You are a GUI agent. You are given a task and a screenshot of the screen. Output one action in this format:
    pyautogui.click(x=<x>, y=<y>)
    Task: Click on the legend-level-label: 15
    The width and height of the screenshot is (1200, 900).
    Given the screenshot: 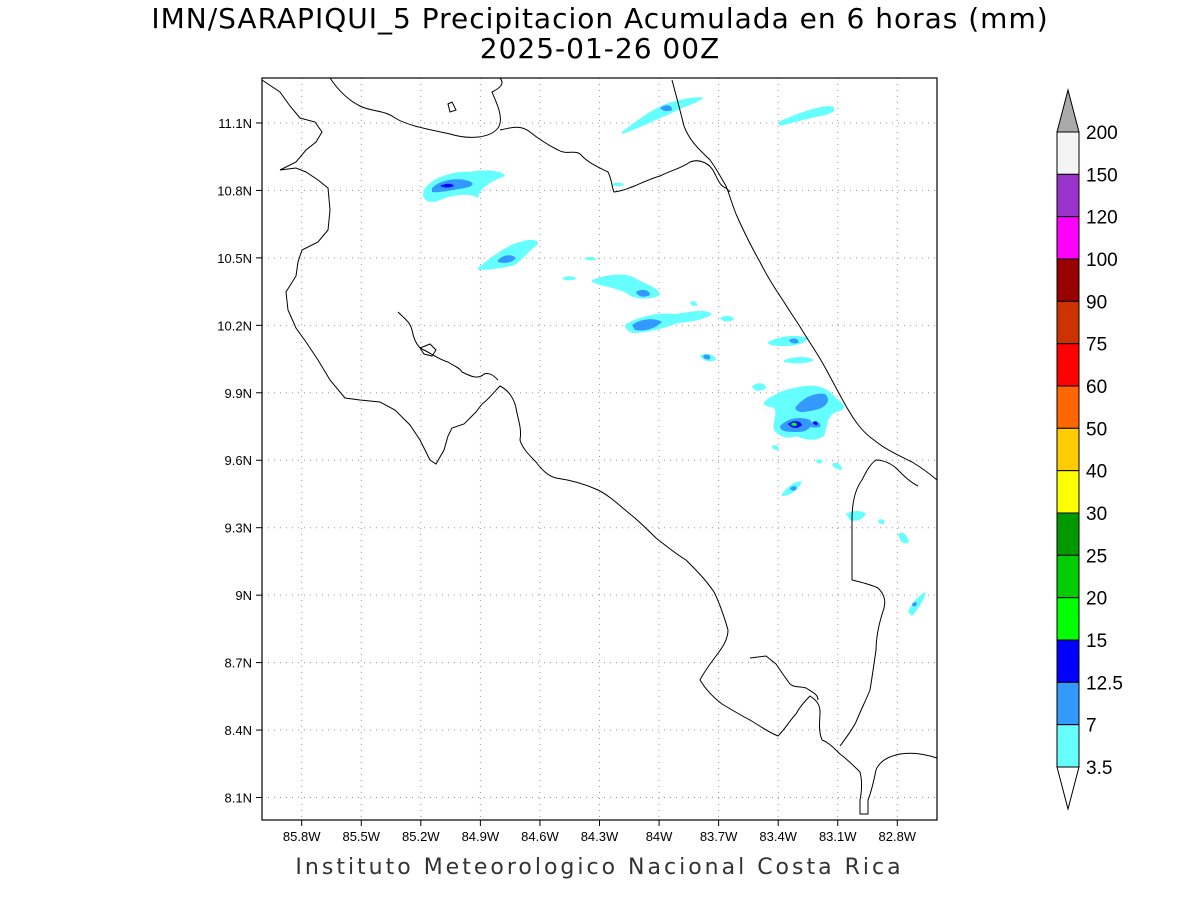 What is the action you would take?
    pyautogui.click(x=1096, y=641)
    